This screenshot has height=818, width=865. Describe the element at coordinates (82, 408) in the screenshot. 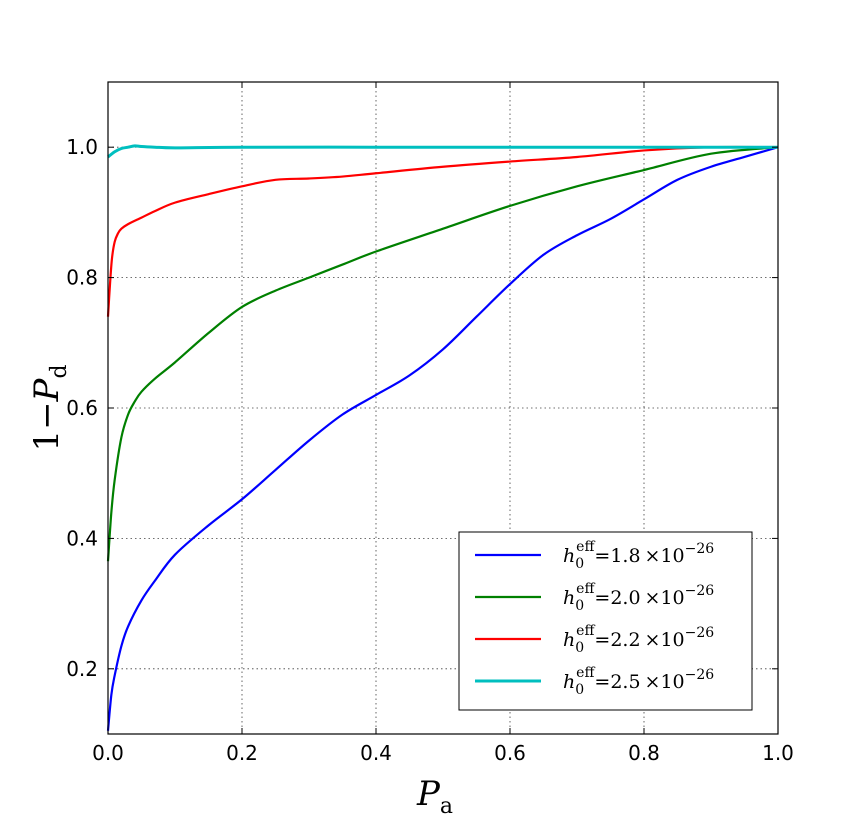

I see `y-tick-label: 0.6` at that location.